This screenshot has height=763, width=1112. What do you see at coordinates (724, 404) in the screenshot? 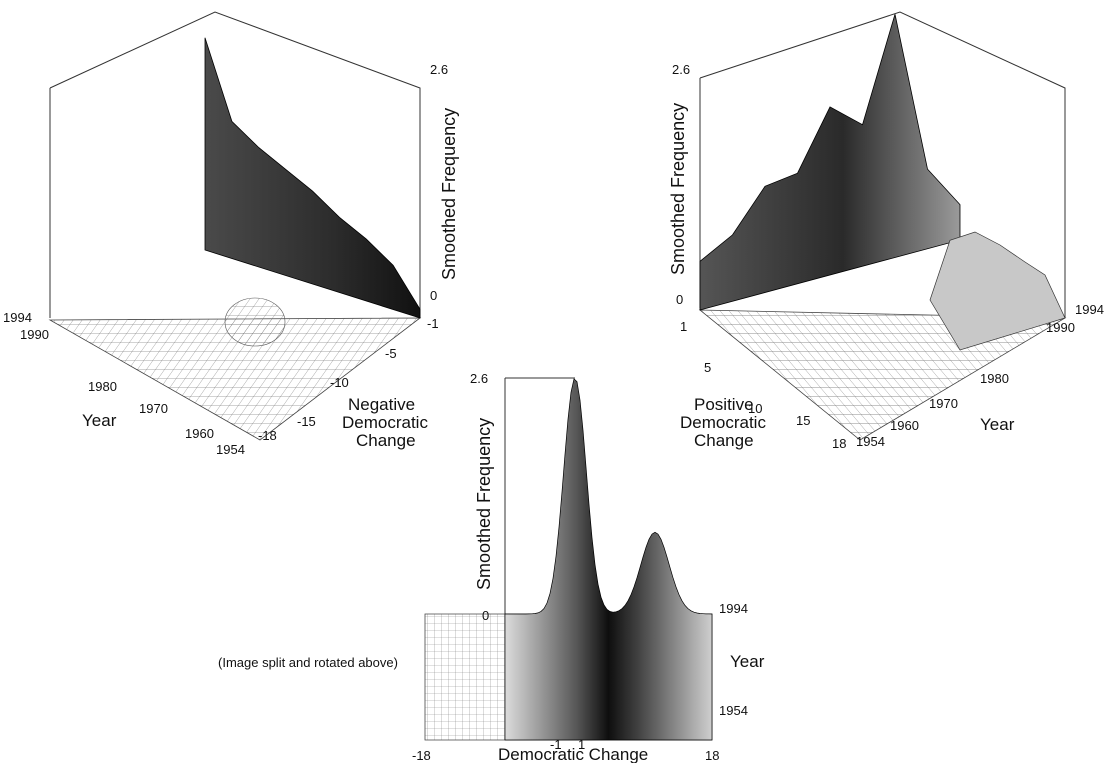
I see `right-x-axis-label-line: Positive` at bounding box center [724, 404].